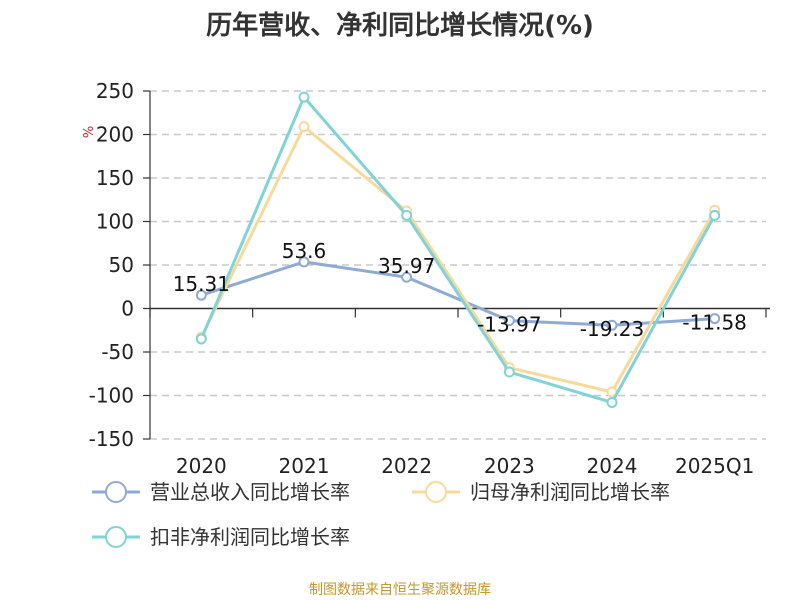 This screenshot has width=800, height=600. I want to click on y-tick-label: -100, so click(111, 396).